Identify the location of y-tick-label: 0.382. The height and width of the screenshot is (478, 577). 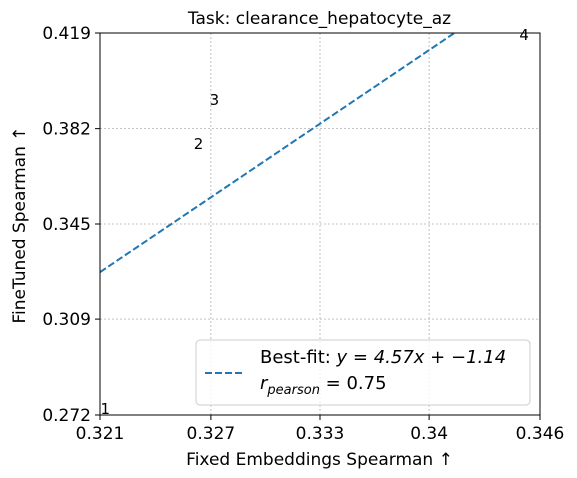
(66, 130).